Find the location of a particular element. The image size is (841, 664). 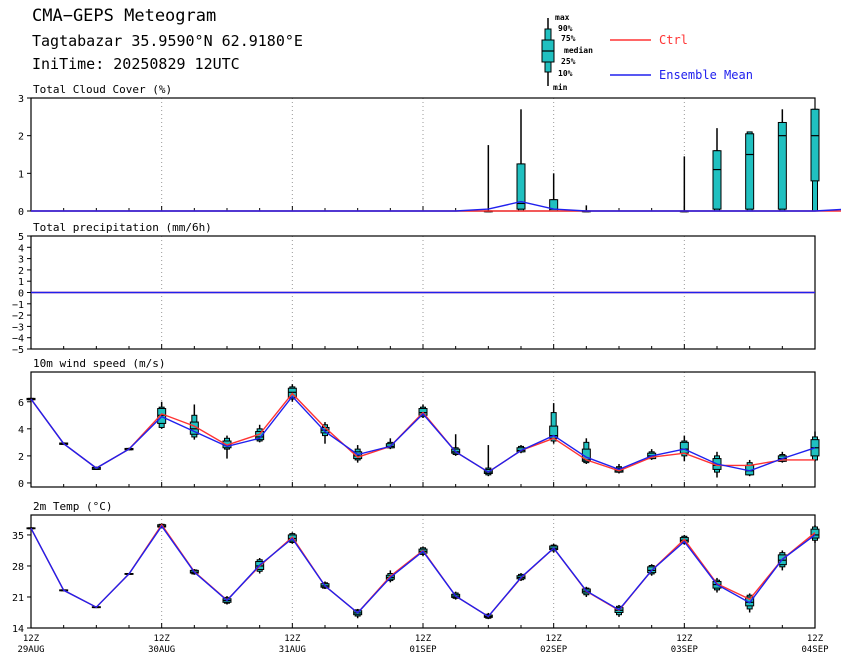

x-tick-date: 01SEP is located at coordinates (423, 650).